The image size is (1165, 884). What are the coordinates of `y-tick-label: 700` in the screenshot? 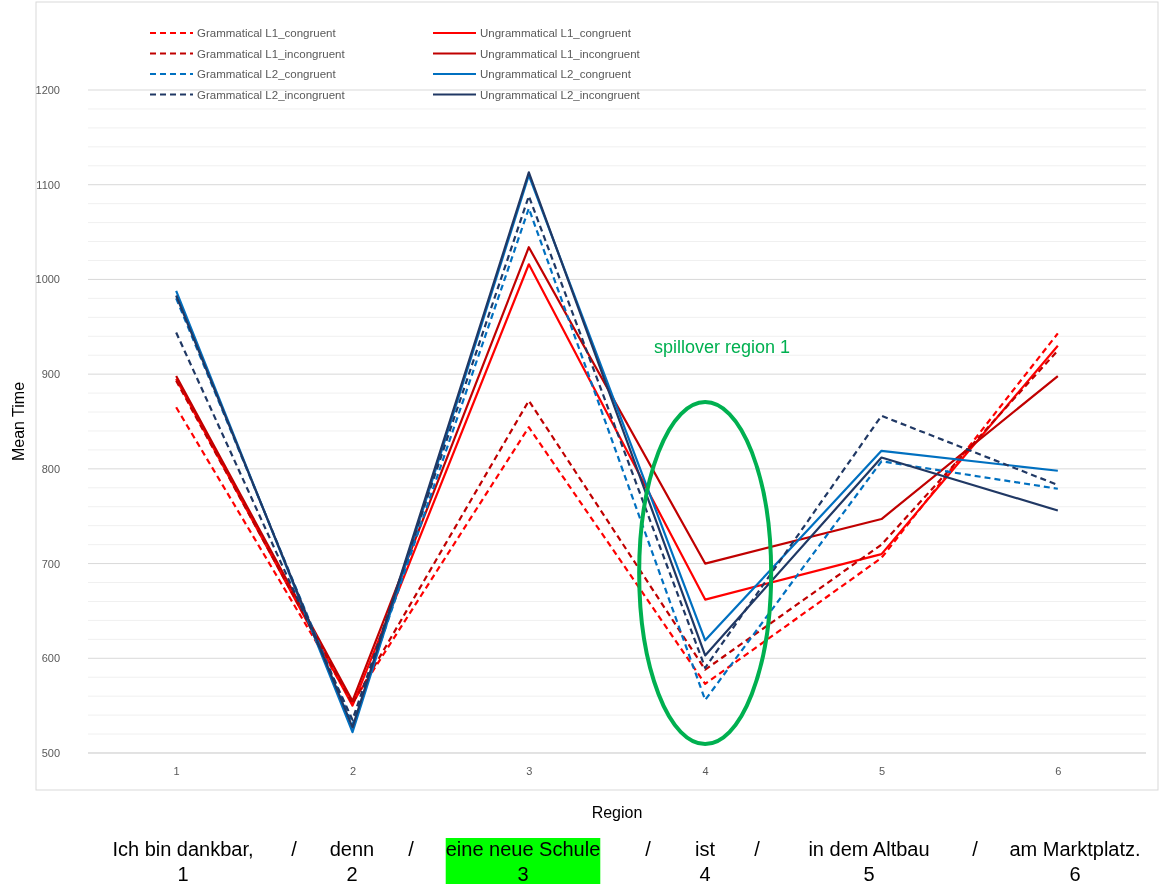 It's located at (50, 563).